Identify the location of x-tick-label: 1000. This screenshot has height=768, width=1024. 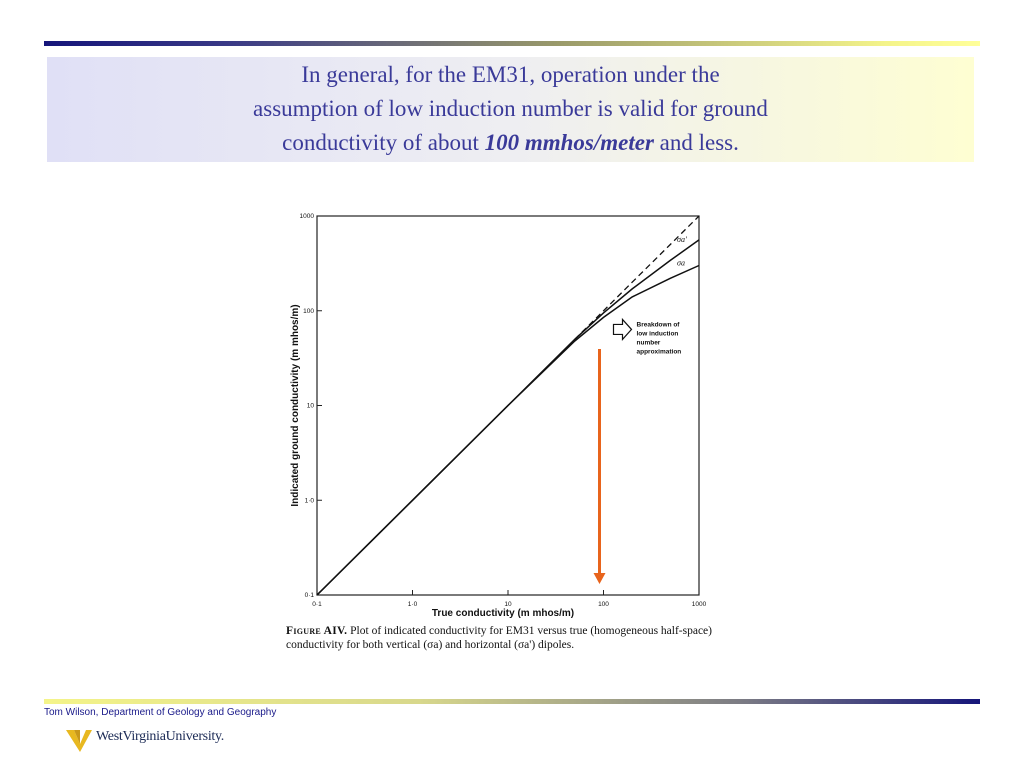
(699, 604).